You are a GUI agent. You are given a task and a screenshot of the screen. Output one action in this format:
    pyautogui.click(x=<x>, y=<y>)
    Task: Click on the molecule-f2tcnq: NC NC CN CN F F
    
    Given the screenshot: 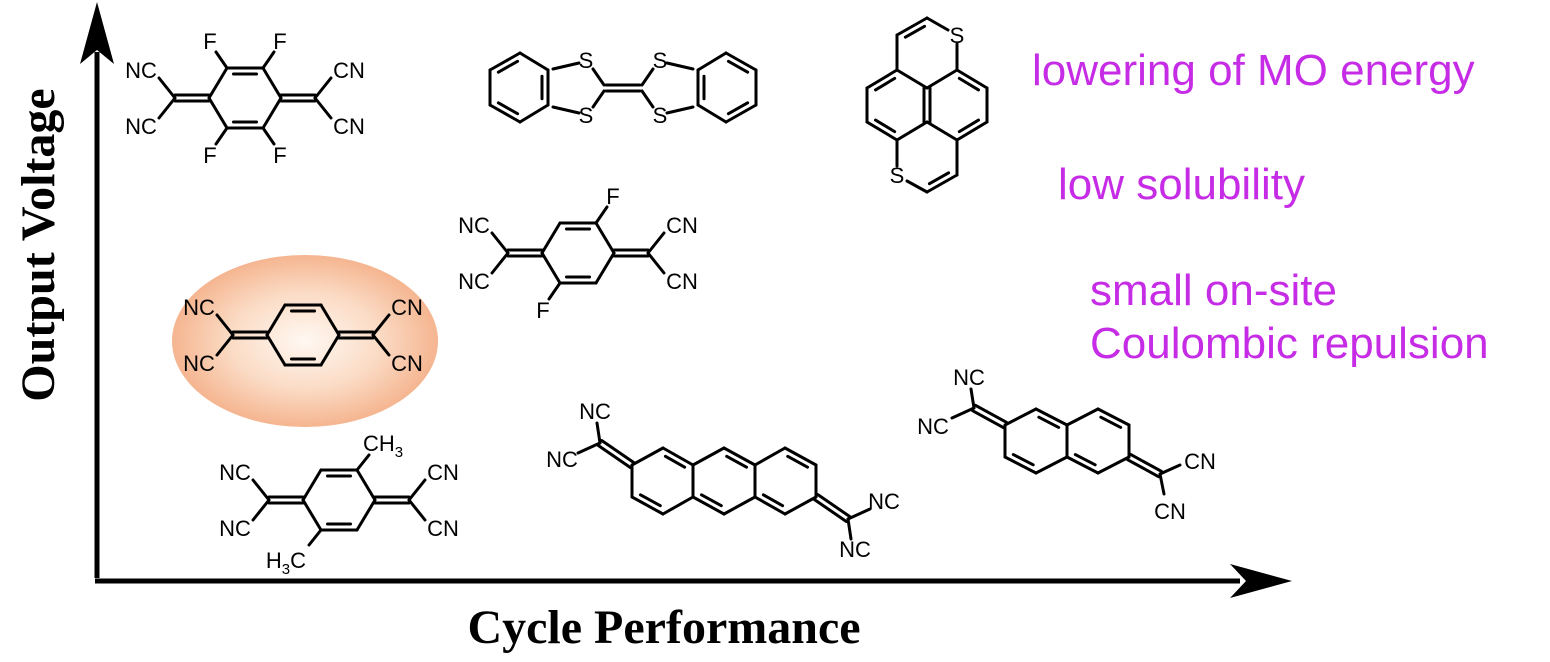 What is the action you would take?
    pyautogui.click(x=578, y=253)
    